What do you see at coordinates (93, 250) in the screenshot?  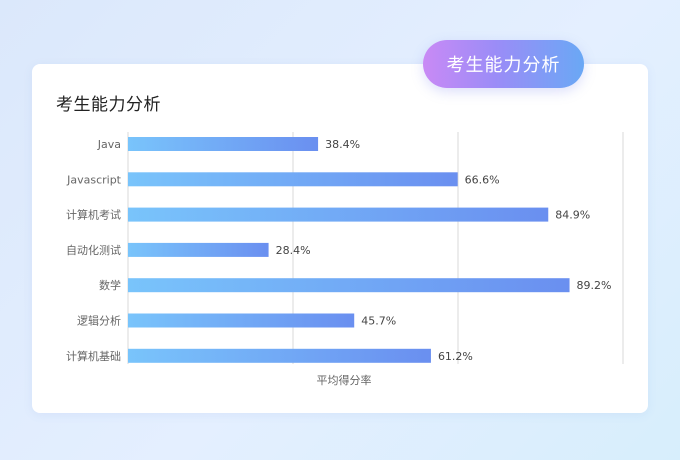 I see `category-label: 自动化测试` at bounding box center [93, 250].